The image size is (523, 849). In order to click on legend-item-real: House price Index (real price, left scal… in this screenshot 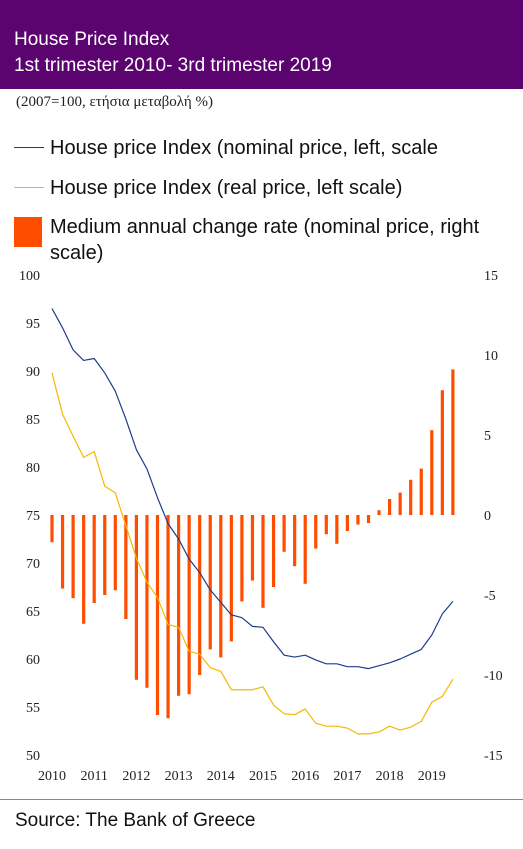, I will do `click(208, 188)`.